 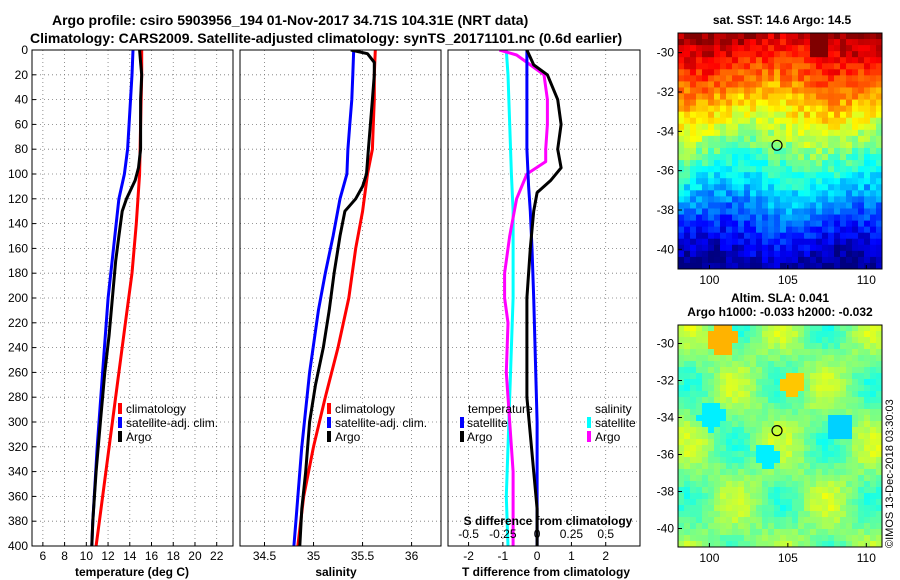 What do you see at coordinates (537, 556) in the screenshot?
I see `difference-xtick-label: 0` at bounding box center [537, 556].